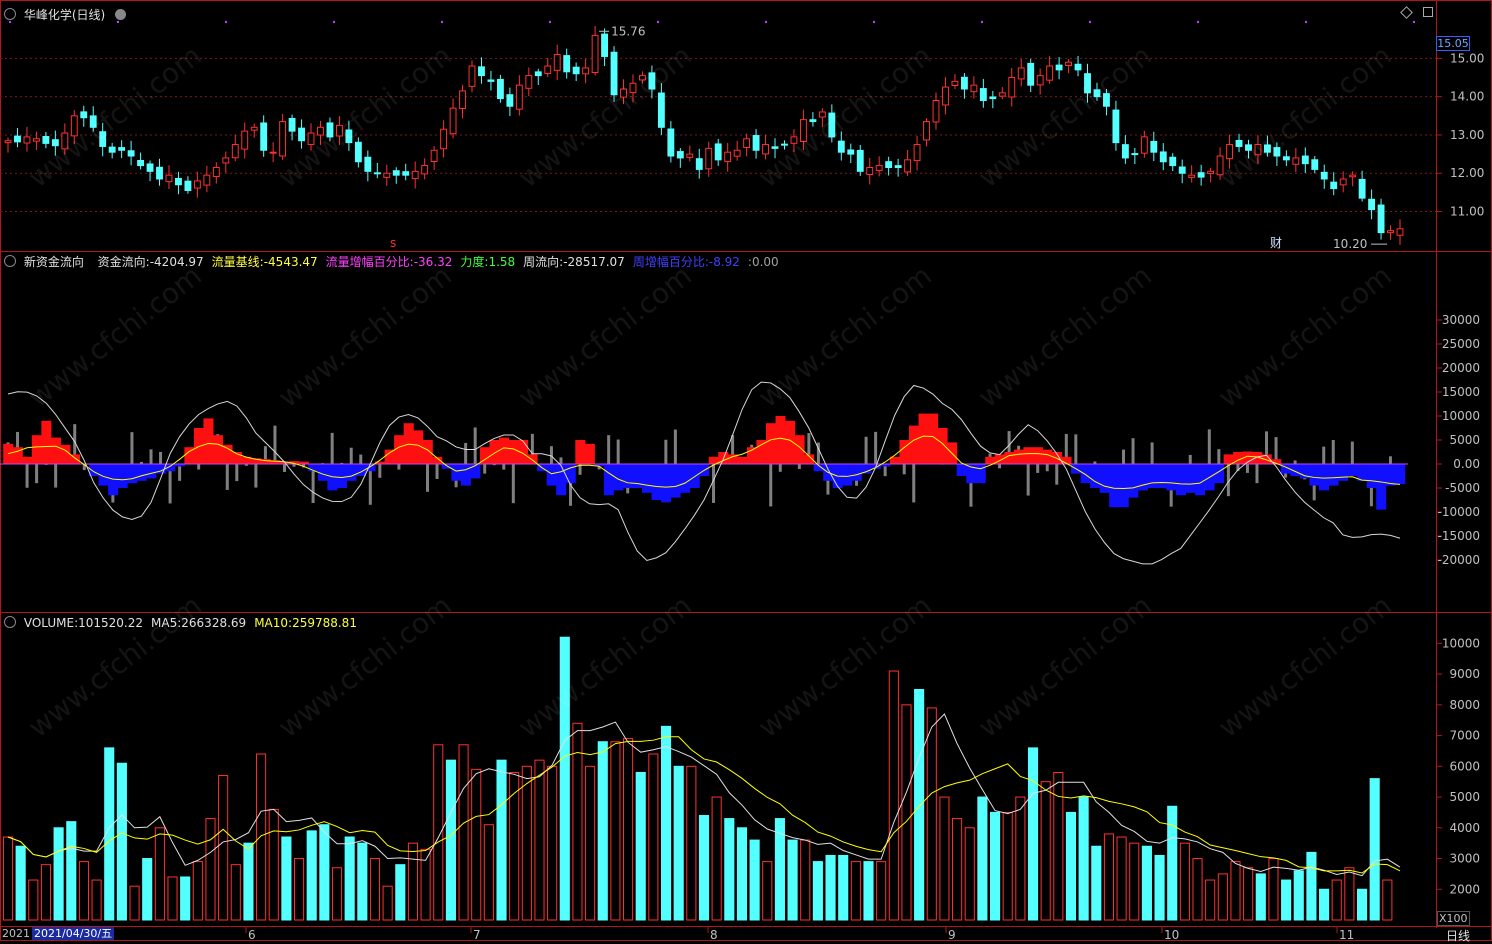 This screenshot has width=1492, height=944. What do you see at coordinates (389, 262) in the screenshot?
I see `header-item: 流量增幅百分比:-36.32` at bounding box center [389, 262].